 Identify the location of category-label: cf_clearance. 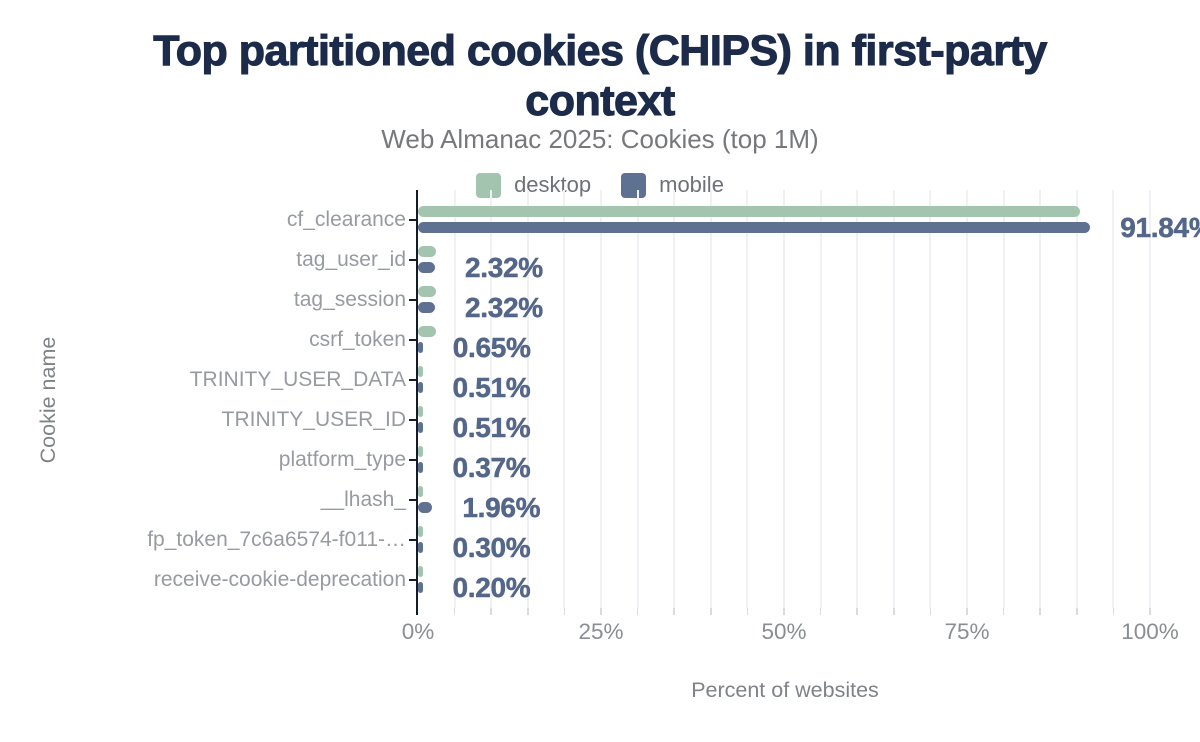
(346, 219).